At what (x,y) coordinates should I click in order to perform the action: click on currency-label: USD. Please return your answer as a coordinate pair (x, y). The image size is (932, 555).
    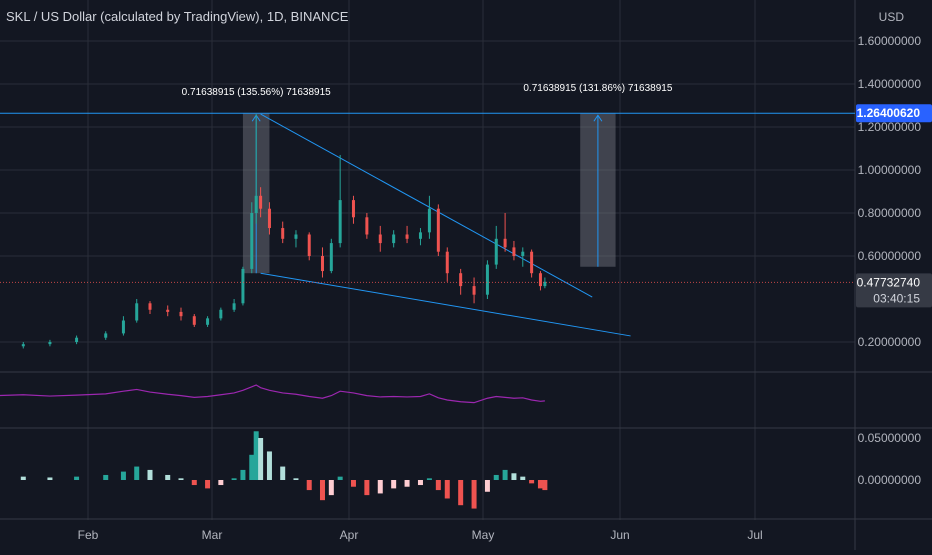
    Looking at the image, I should click on (891, 17).